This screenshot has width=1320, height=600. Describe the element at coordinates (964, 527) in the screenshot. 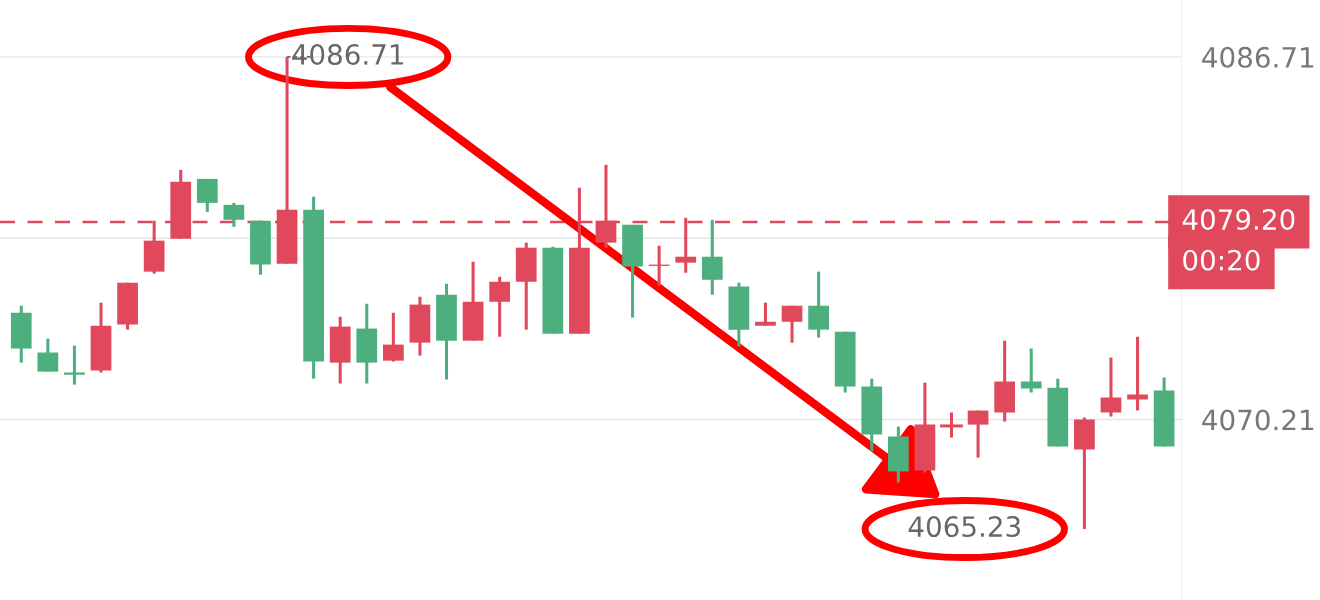

I see `annotation: 4065.23` at that location.